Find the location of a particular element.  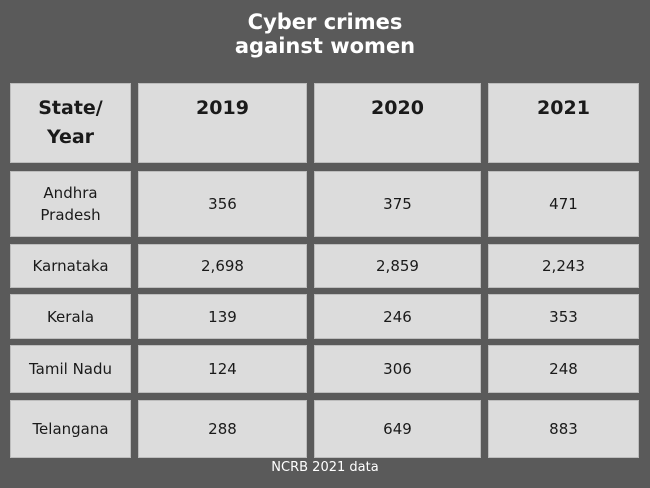

row-label-text: Kerala is located at coordinates (70, 316).